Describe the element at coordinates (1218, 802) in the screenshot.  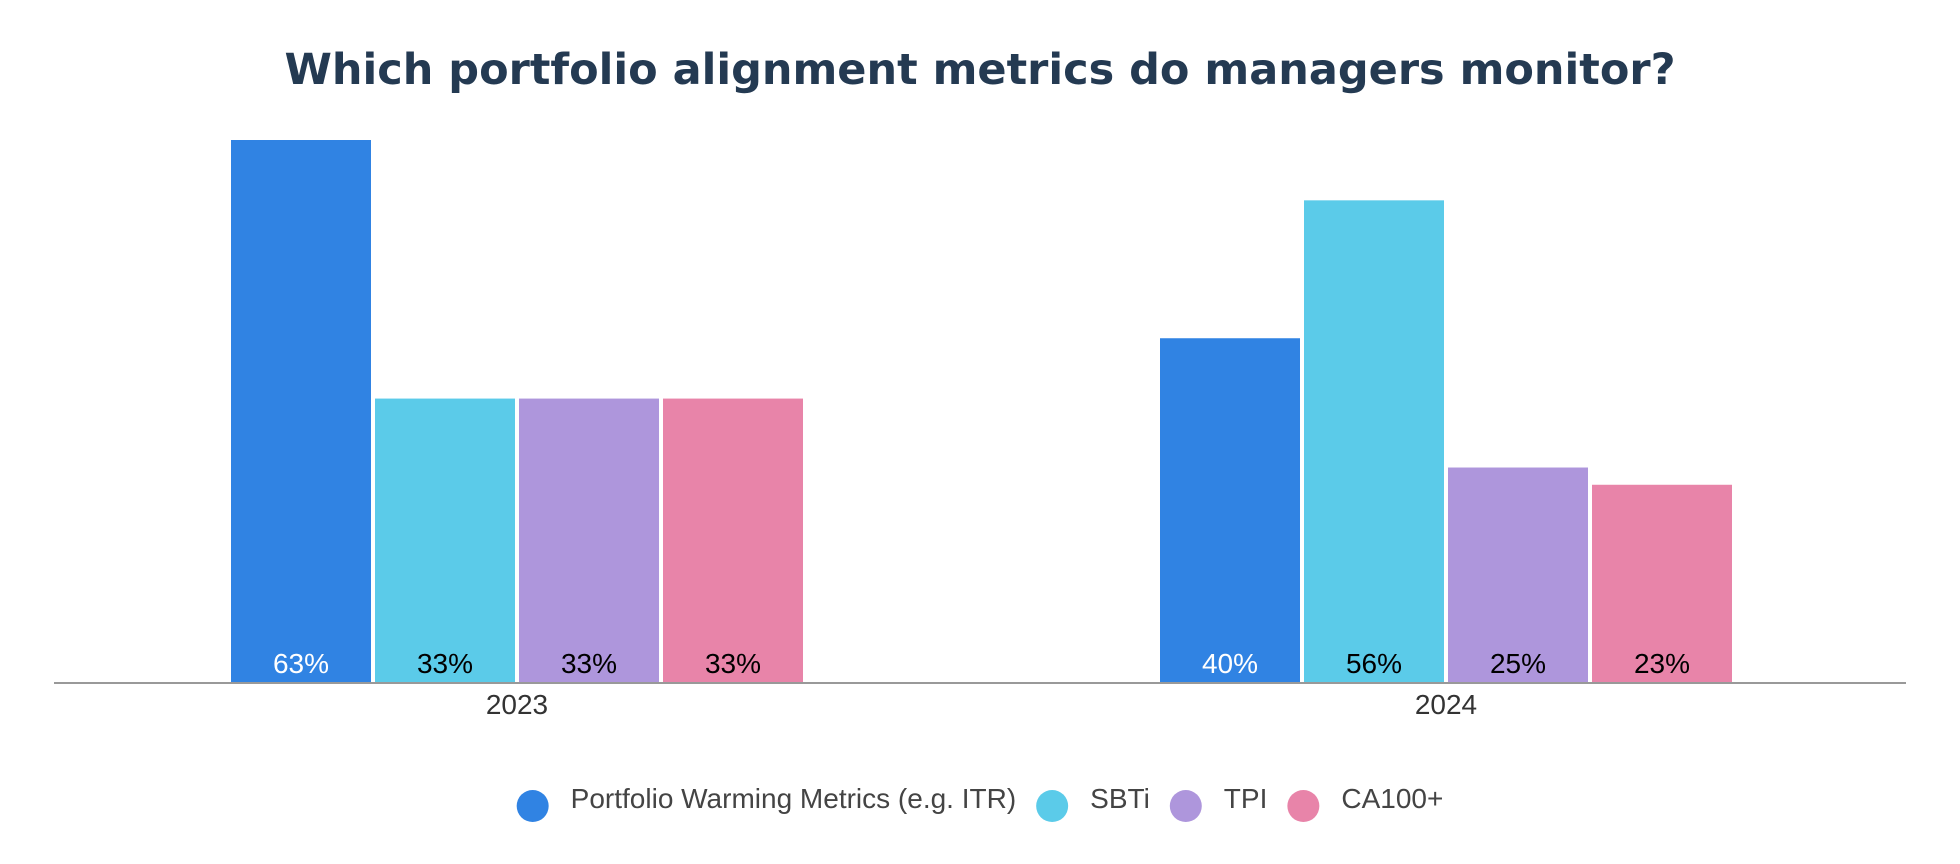
I see `legend-item: TPI` at that location.